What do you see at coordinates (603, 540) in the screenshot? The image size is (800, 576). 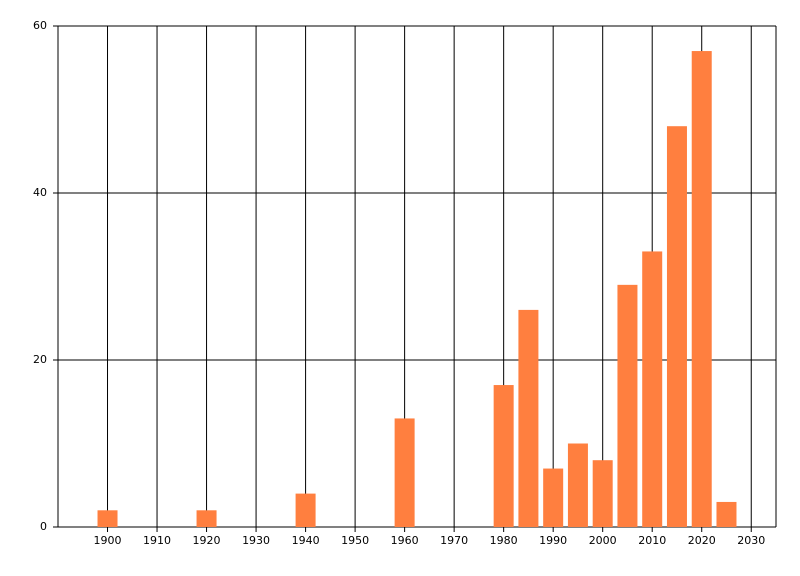 I see `x-tick-label: 2000` at bounding box center [603, 540].